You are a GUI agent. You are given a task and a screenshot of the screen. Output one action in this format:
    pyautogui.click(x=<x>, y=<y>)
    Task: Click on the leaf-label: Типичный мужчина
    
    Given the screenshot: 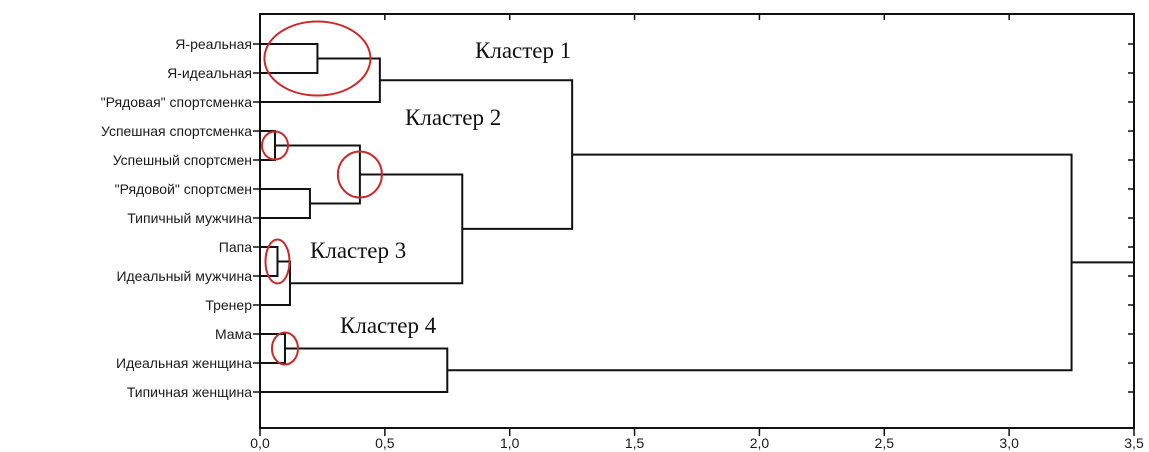 What is the action you would take?
    pyautogui.click(x=189, y=218)
    